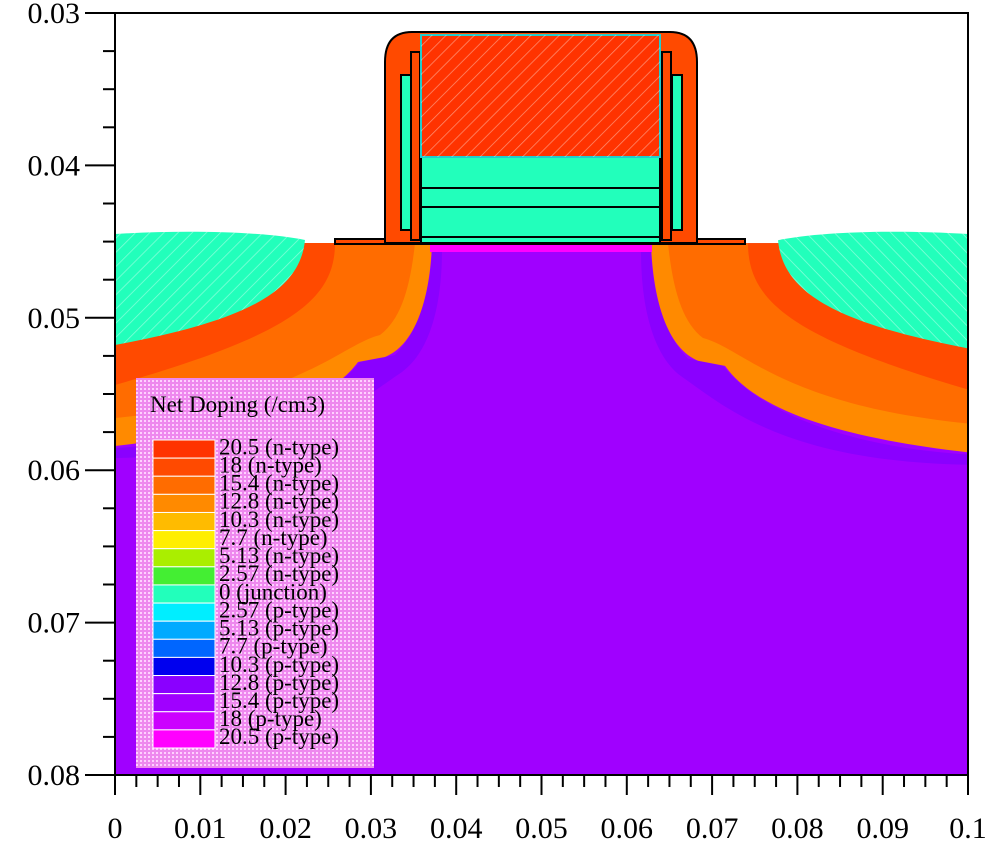  Describe the element at coordinates (279, 555) in the screenshot. I see `legend-label: 5.13 (n-type)` at that location.